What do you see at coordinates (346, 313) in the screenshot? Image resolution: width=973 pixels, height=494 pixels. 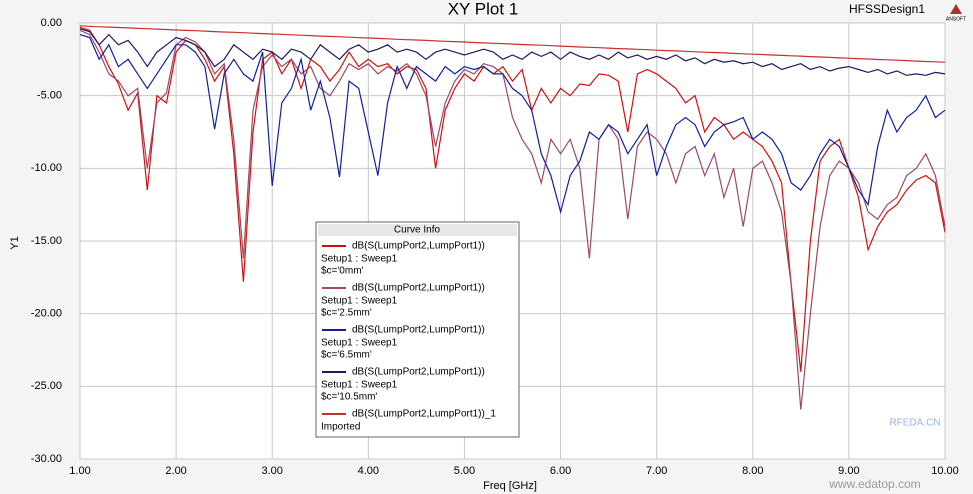 I see `legend-variation: $c='2.5mm'` at bounding box center [346, 313].